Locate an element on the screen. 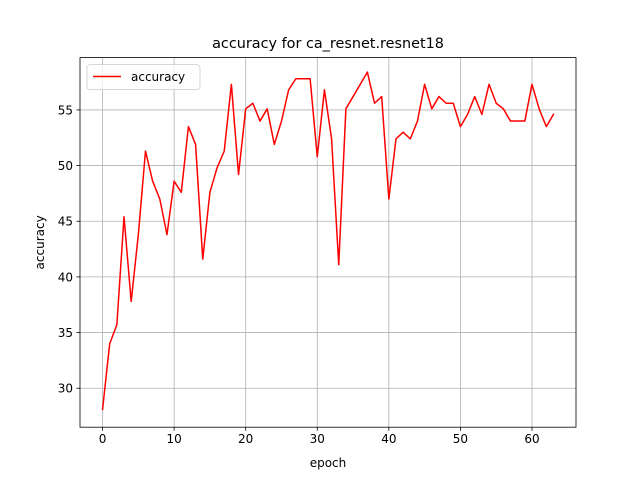 The height and width of the screenshot is (480, 640). legend-label: accuracy is located at coordinates (158, 77).